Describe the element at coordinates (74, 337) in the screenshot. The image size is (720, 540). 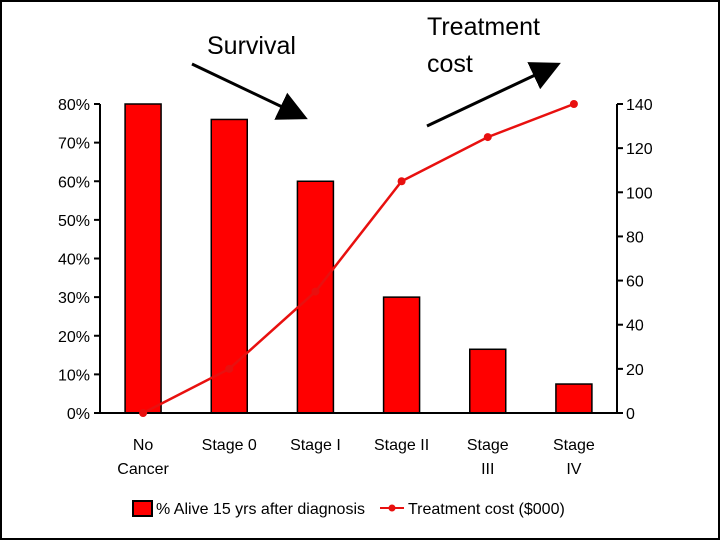
I see `left-tick-label: 20%` at that location.